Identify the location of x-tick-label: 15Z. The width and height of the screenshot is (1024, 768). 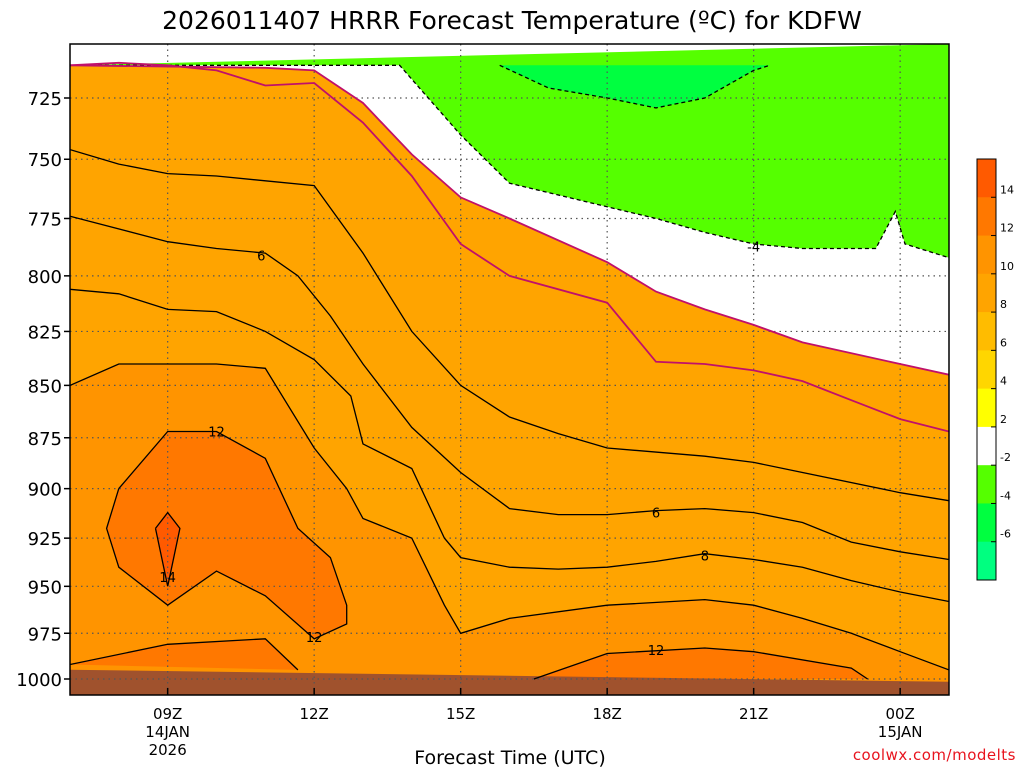
(460, 714).